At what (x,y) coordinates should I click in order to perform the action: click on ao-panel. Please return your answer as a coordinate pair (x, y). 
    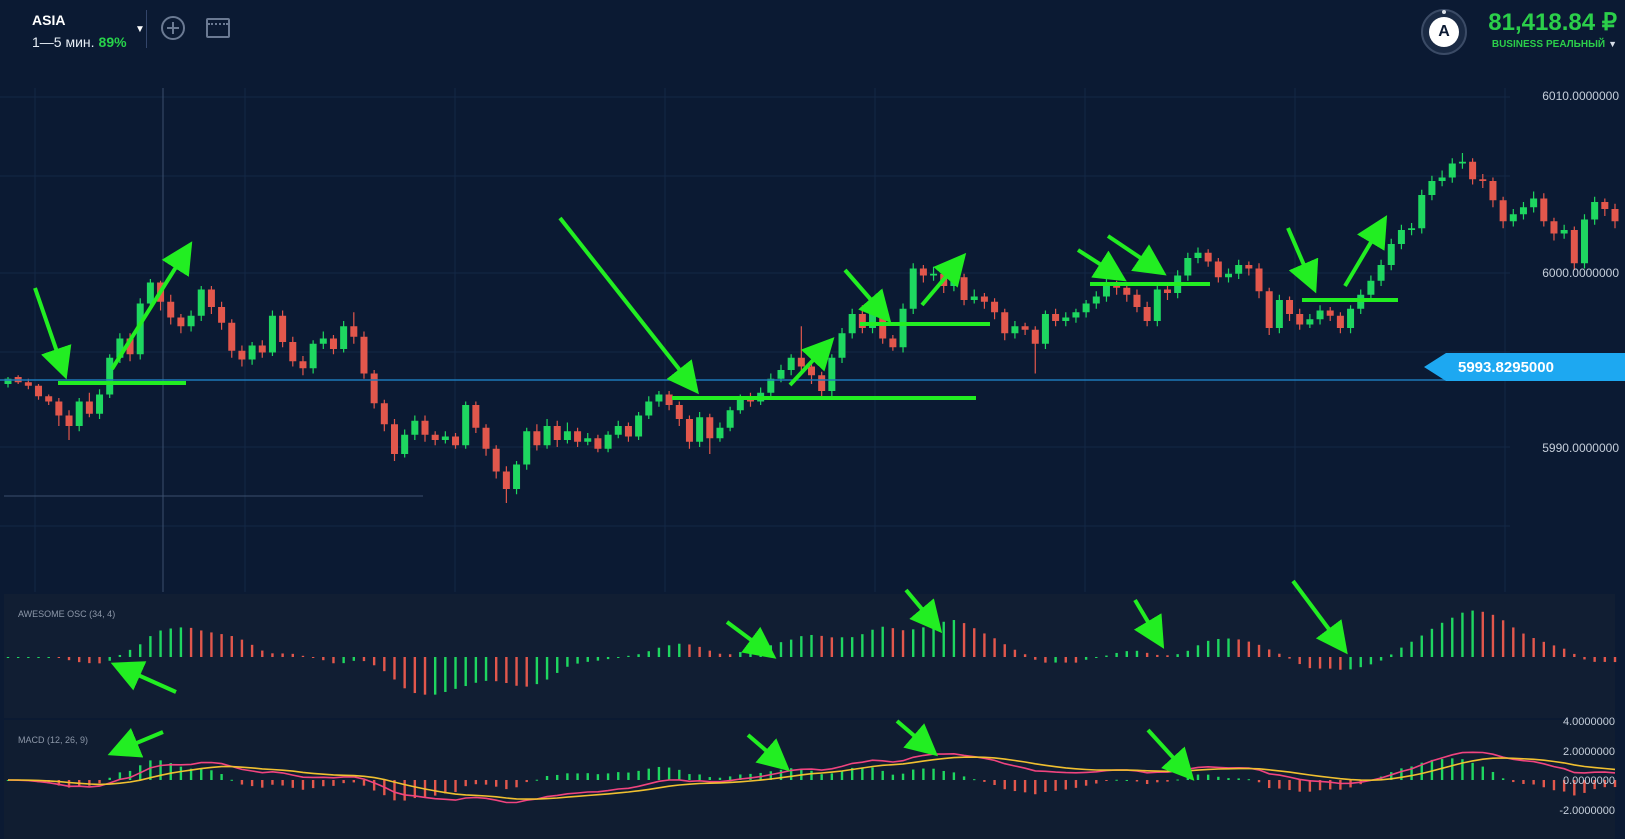
    Looking at the image, I should click on (809, 656).